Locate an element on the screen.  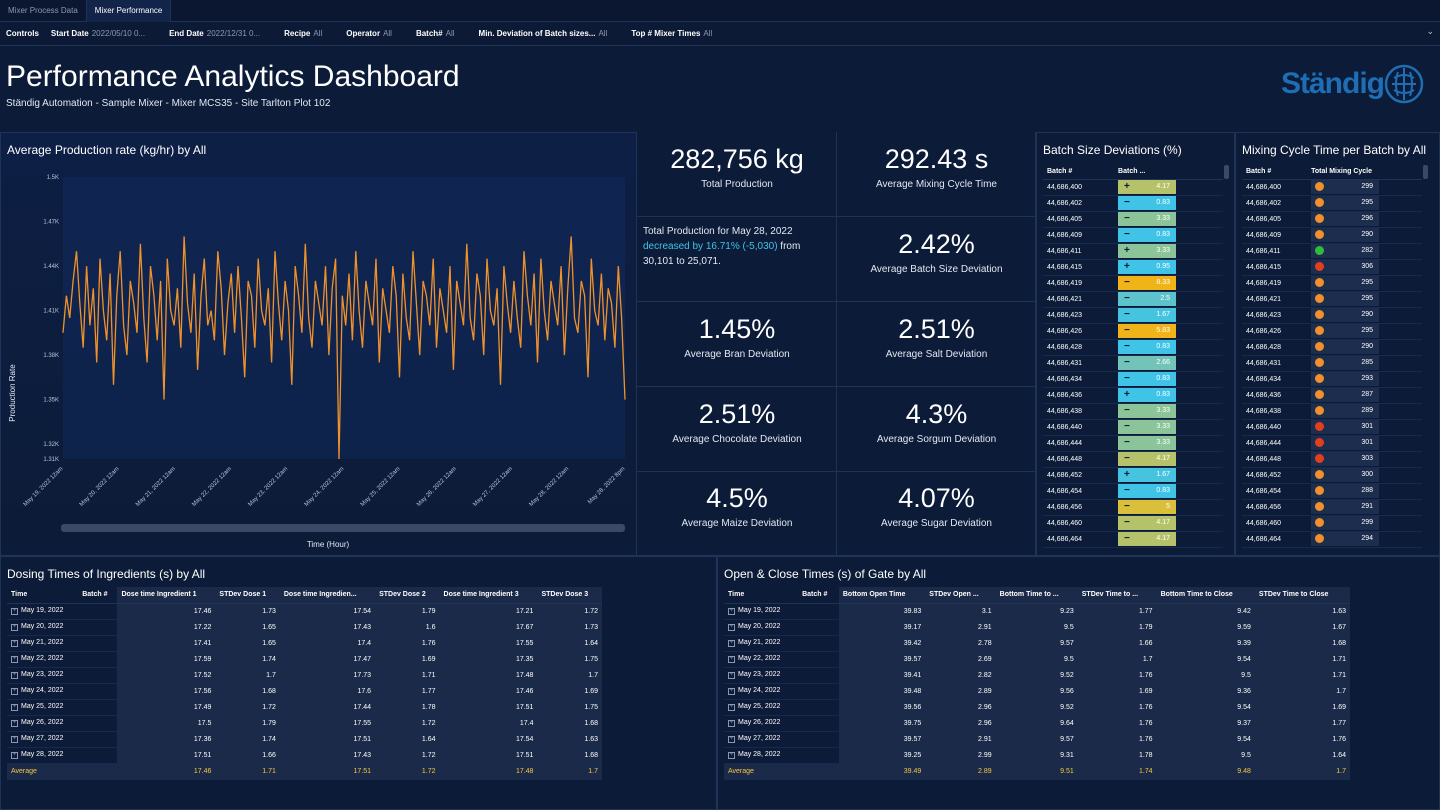
table-row: + May 22, 2022 39.57 2.69 9.5 1.7 9.54 1.71 is located at coordinates (1037, 659).